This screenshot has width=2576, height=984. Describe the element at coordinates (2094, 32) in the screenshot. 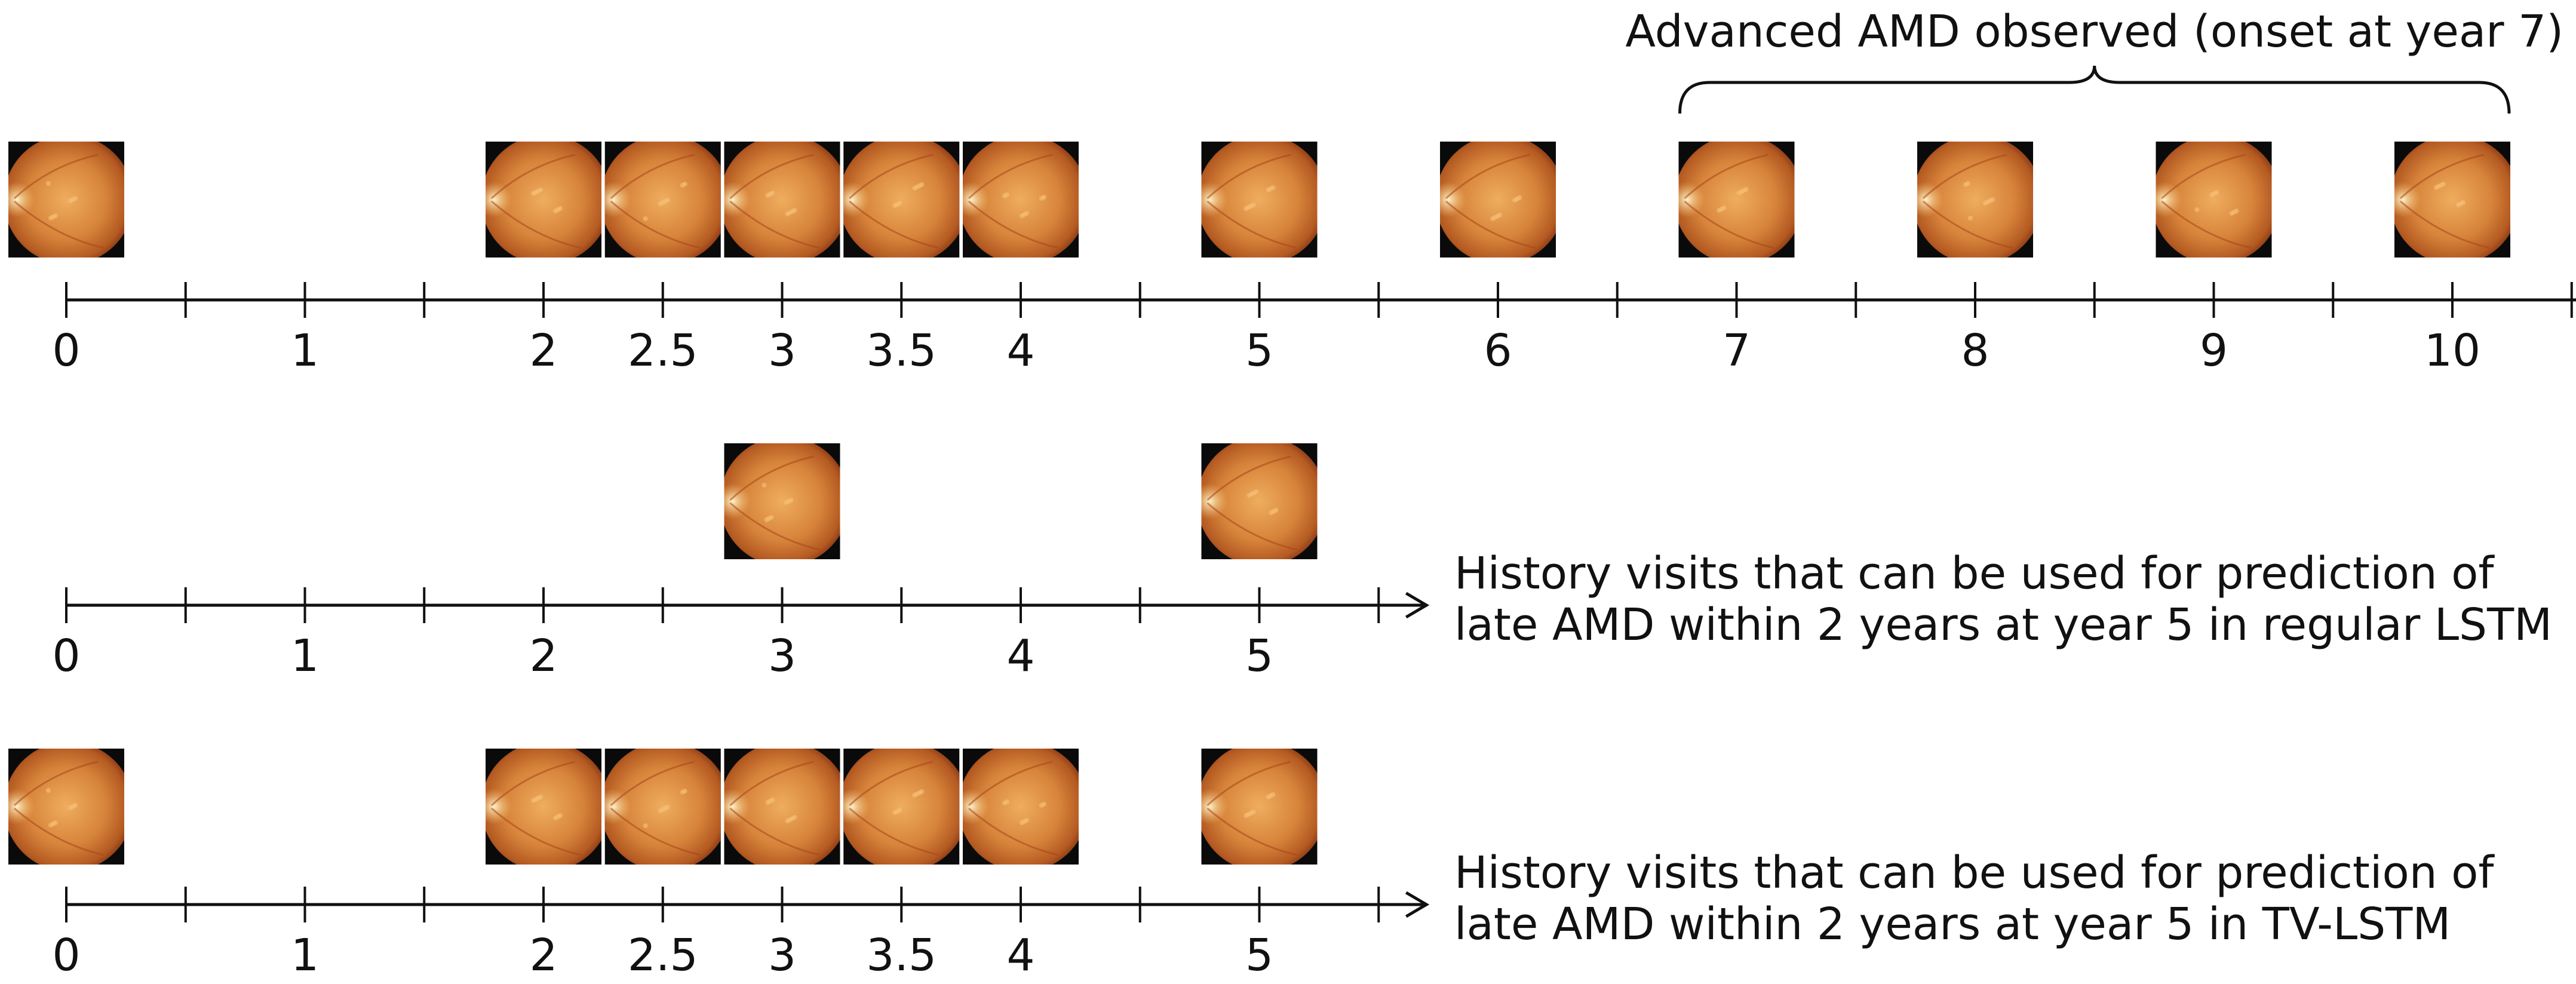

I see `figure-title: Advanced AMD observed (onset at year 7)` at that location.